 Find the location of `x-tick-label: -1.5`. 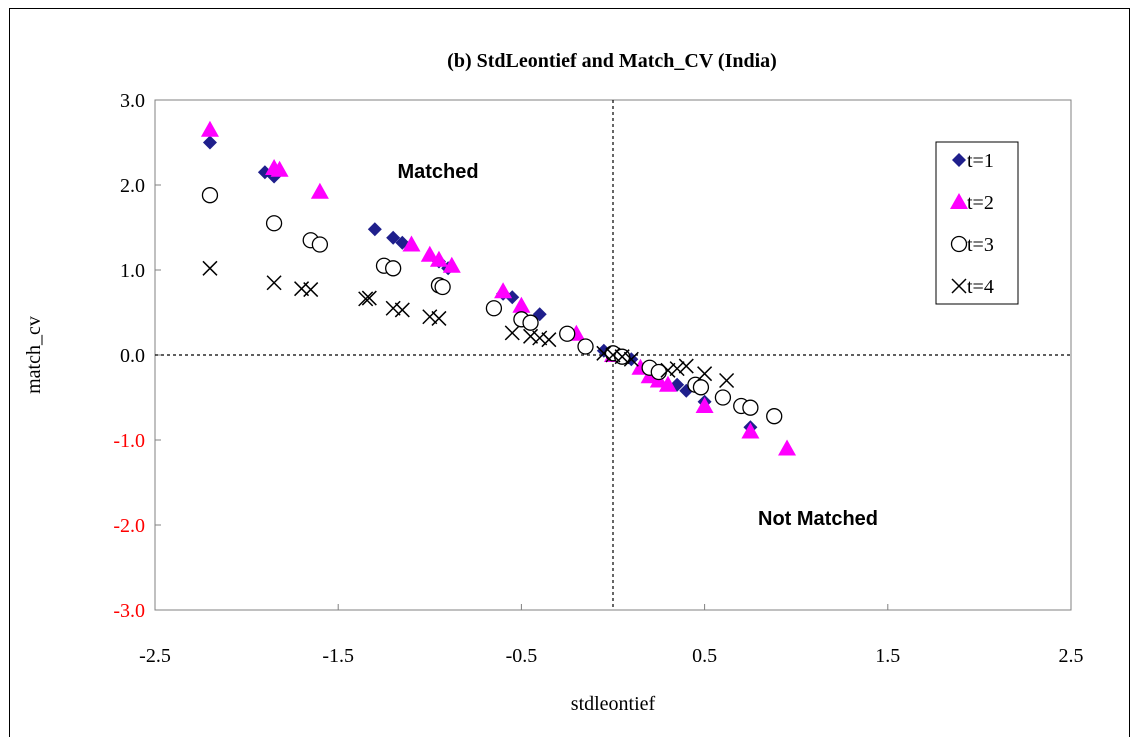

x-tick-label: -1.5 is located at coordinates (338, 656).